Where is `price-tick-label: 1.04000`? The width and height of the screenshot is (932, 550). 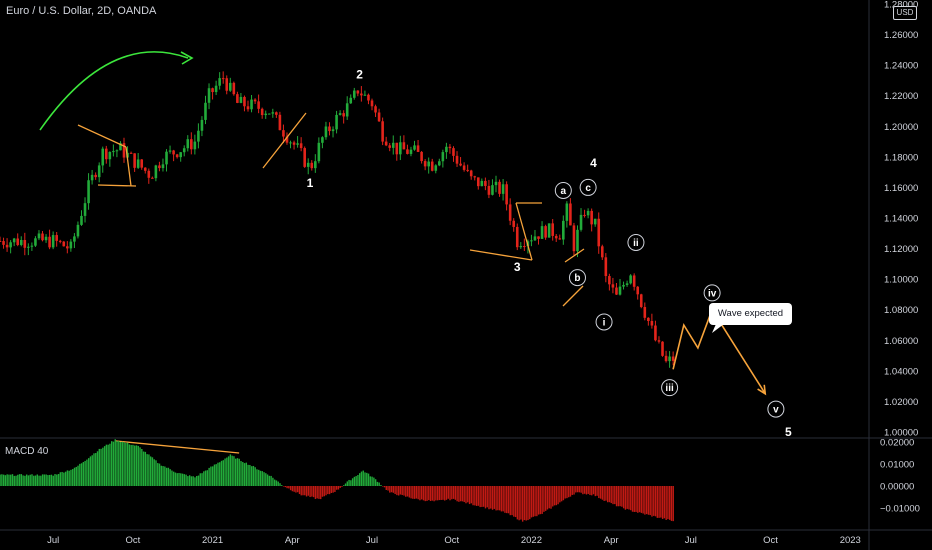 price-tick-label: 1.04000 is located at coordinates (901, 371).